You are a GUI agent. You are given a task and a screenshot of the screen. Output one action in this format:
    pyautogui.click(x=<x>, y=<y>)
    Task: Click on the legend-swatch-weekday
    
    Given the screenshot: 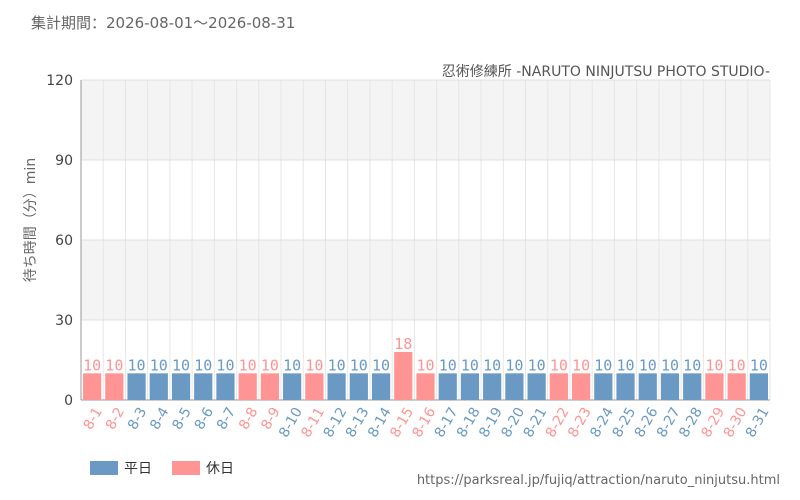 What is the action you would take?
    pyautogui.click(x=104, y=468)
    